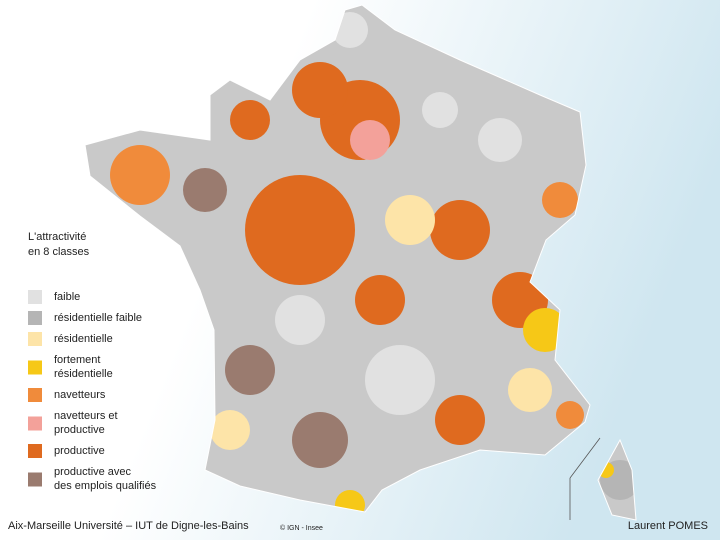 This screenshot has width=720, height=545. What do you see at coordinates (585, 458) in the screenshot?
I see `inset-line` at bounding box center [585, 458].